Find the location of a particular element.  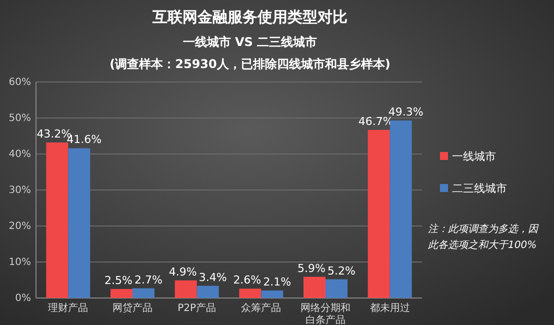

data-label: 2.5% is located at coordinates (118, 280).